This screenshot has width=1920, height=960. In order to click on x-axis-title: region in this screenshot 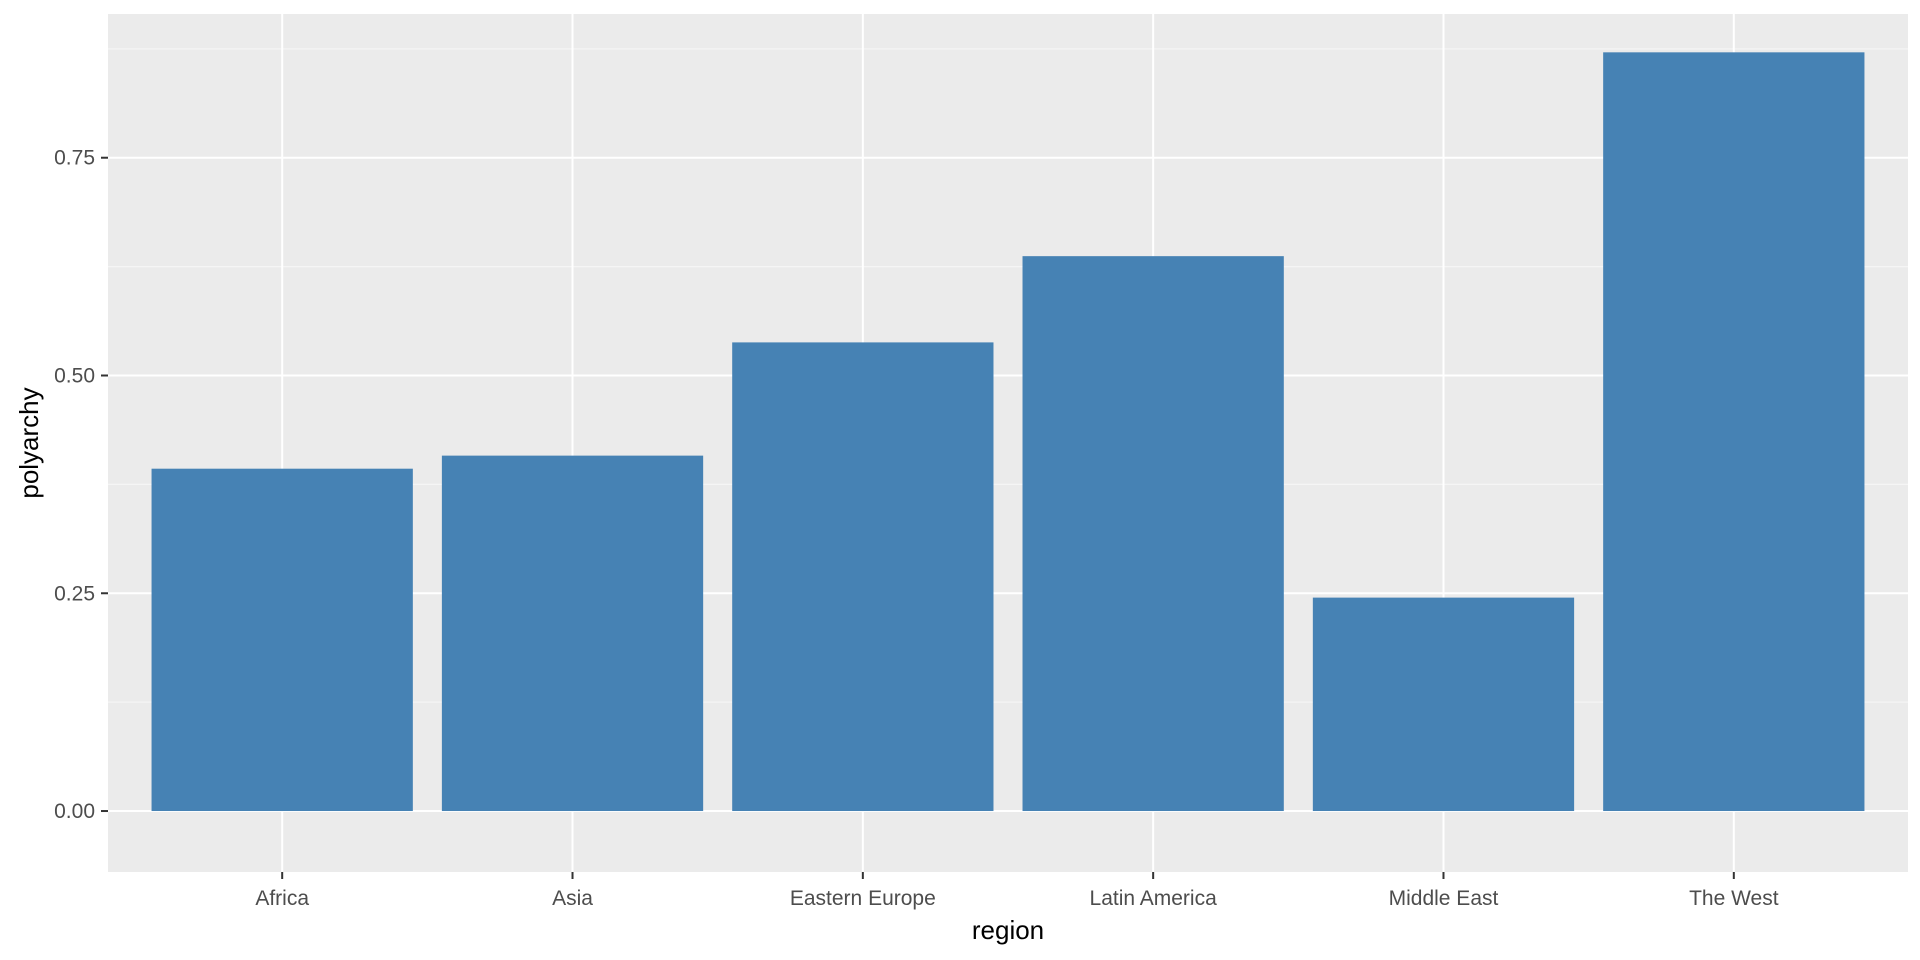, I will do `click(1008, 930)`.